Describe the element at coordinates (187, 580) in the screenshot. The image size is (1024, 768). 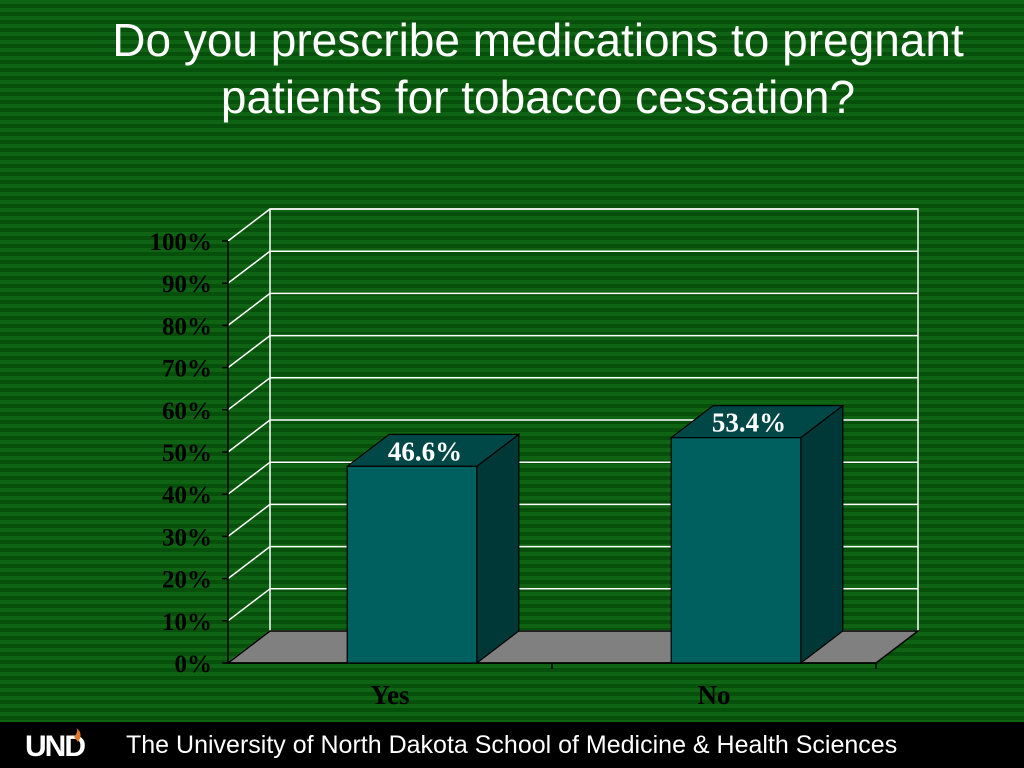
I see `y-tick-label: 20%` at that location.